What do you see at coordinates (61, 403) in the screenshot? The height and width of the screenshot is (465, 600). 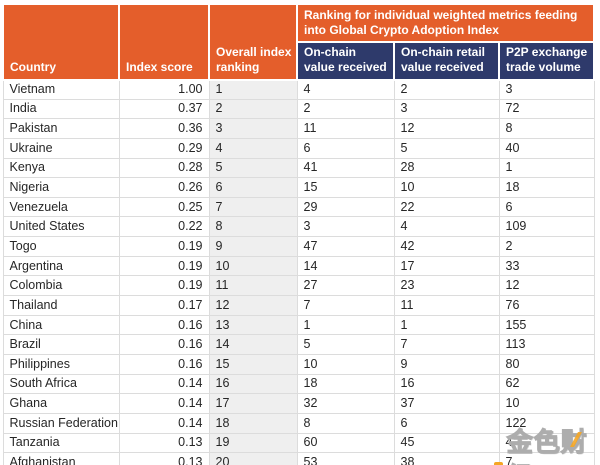 I see `cell-country: Ghana` at bounding box center [61, 403].